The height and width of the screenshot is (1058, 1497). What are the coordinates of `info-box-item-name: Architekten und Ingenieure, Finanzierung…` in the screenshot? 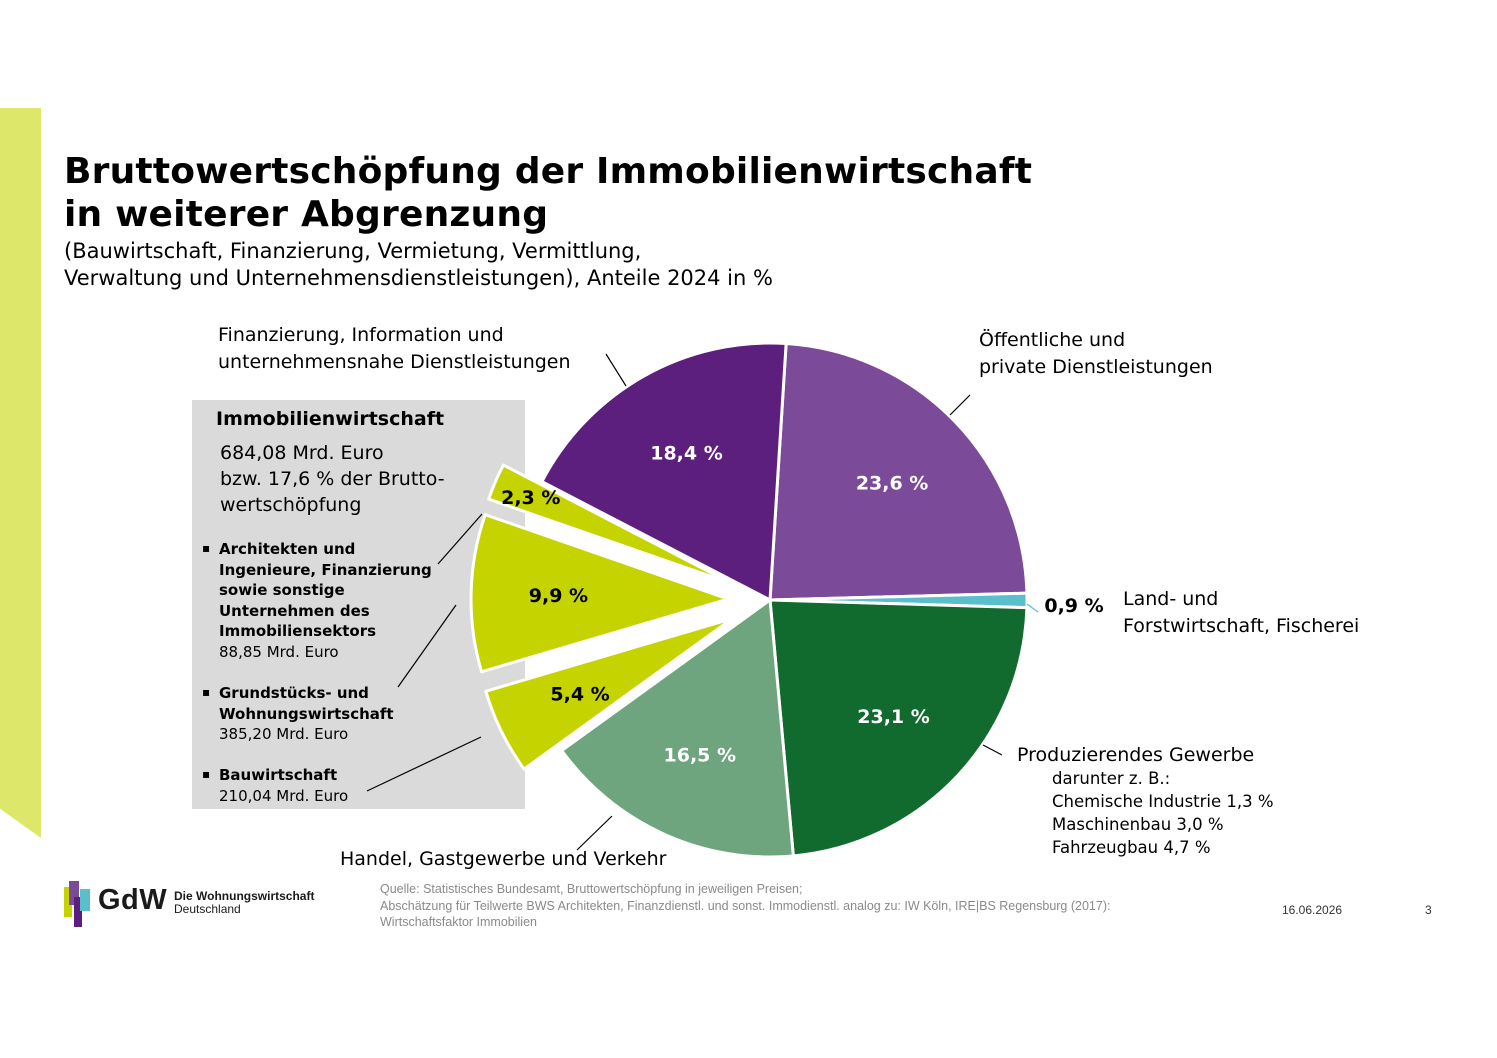 It's located at (325, 590).